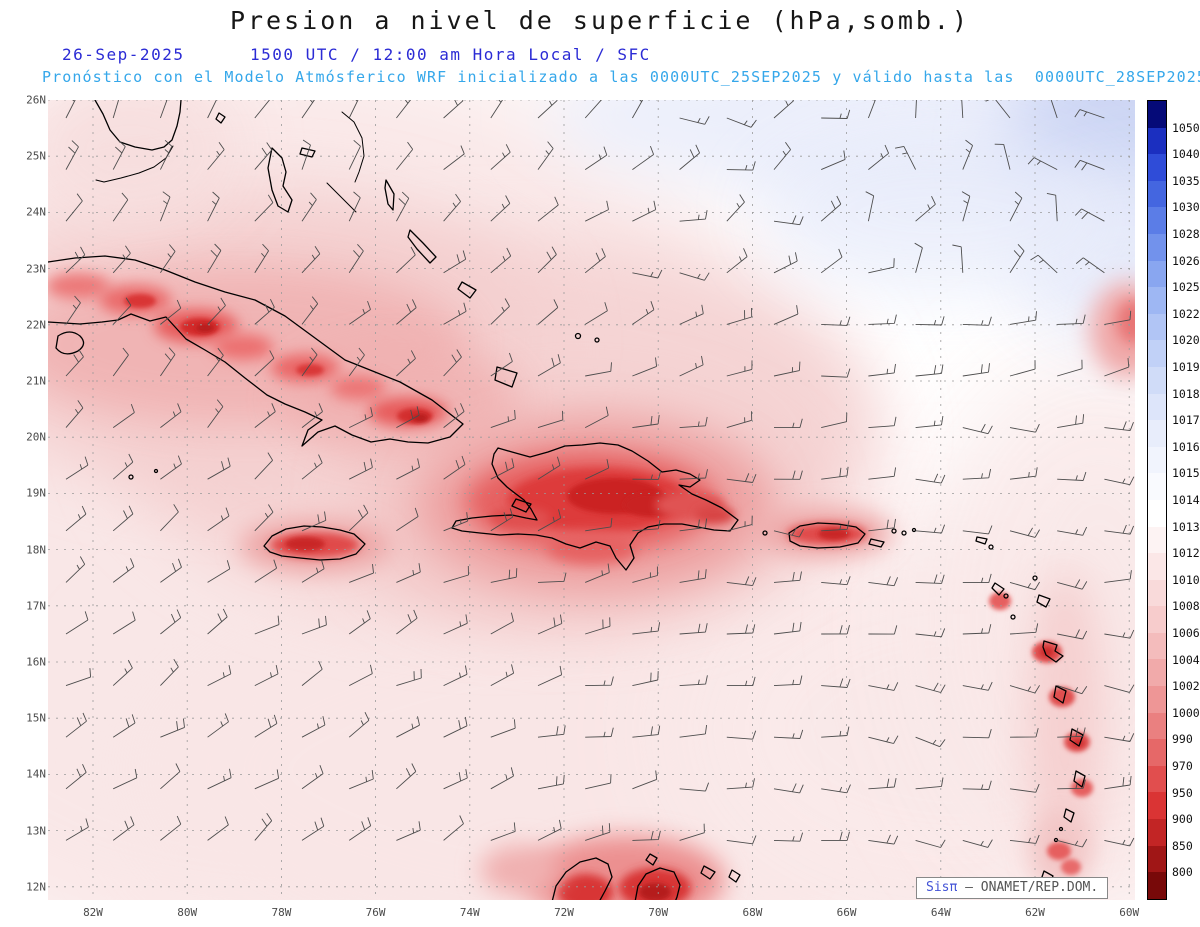 This screenshot has width=1200, height=927. What do you see at coordinates (36, 718) in the screenshot?
I see `lat-tick-label: 15N` at bounding box center [36, 718].